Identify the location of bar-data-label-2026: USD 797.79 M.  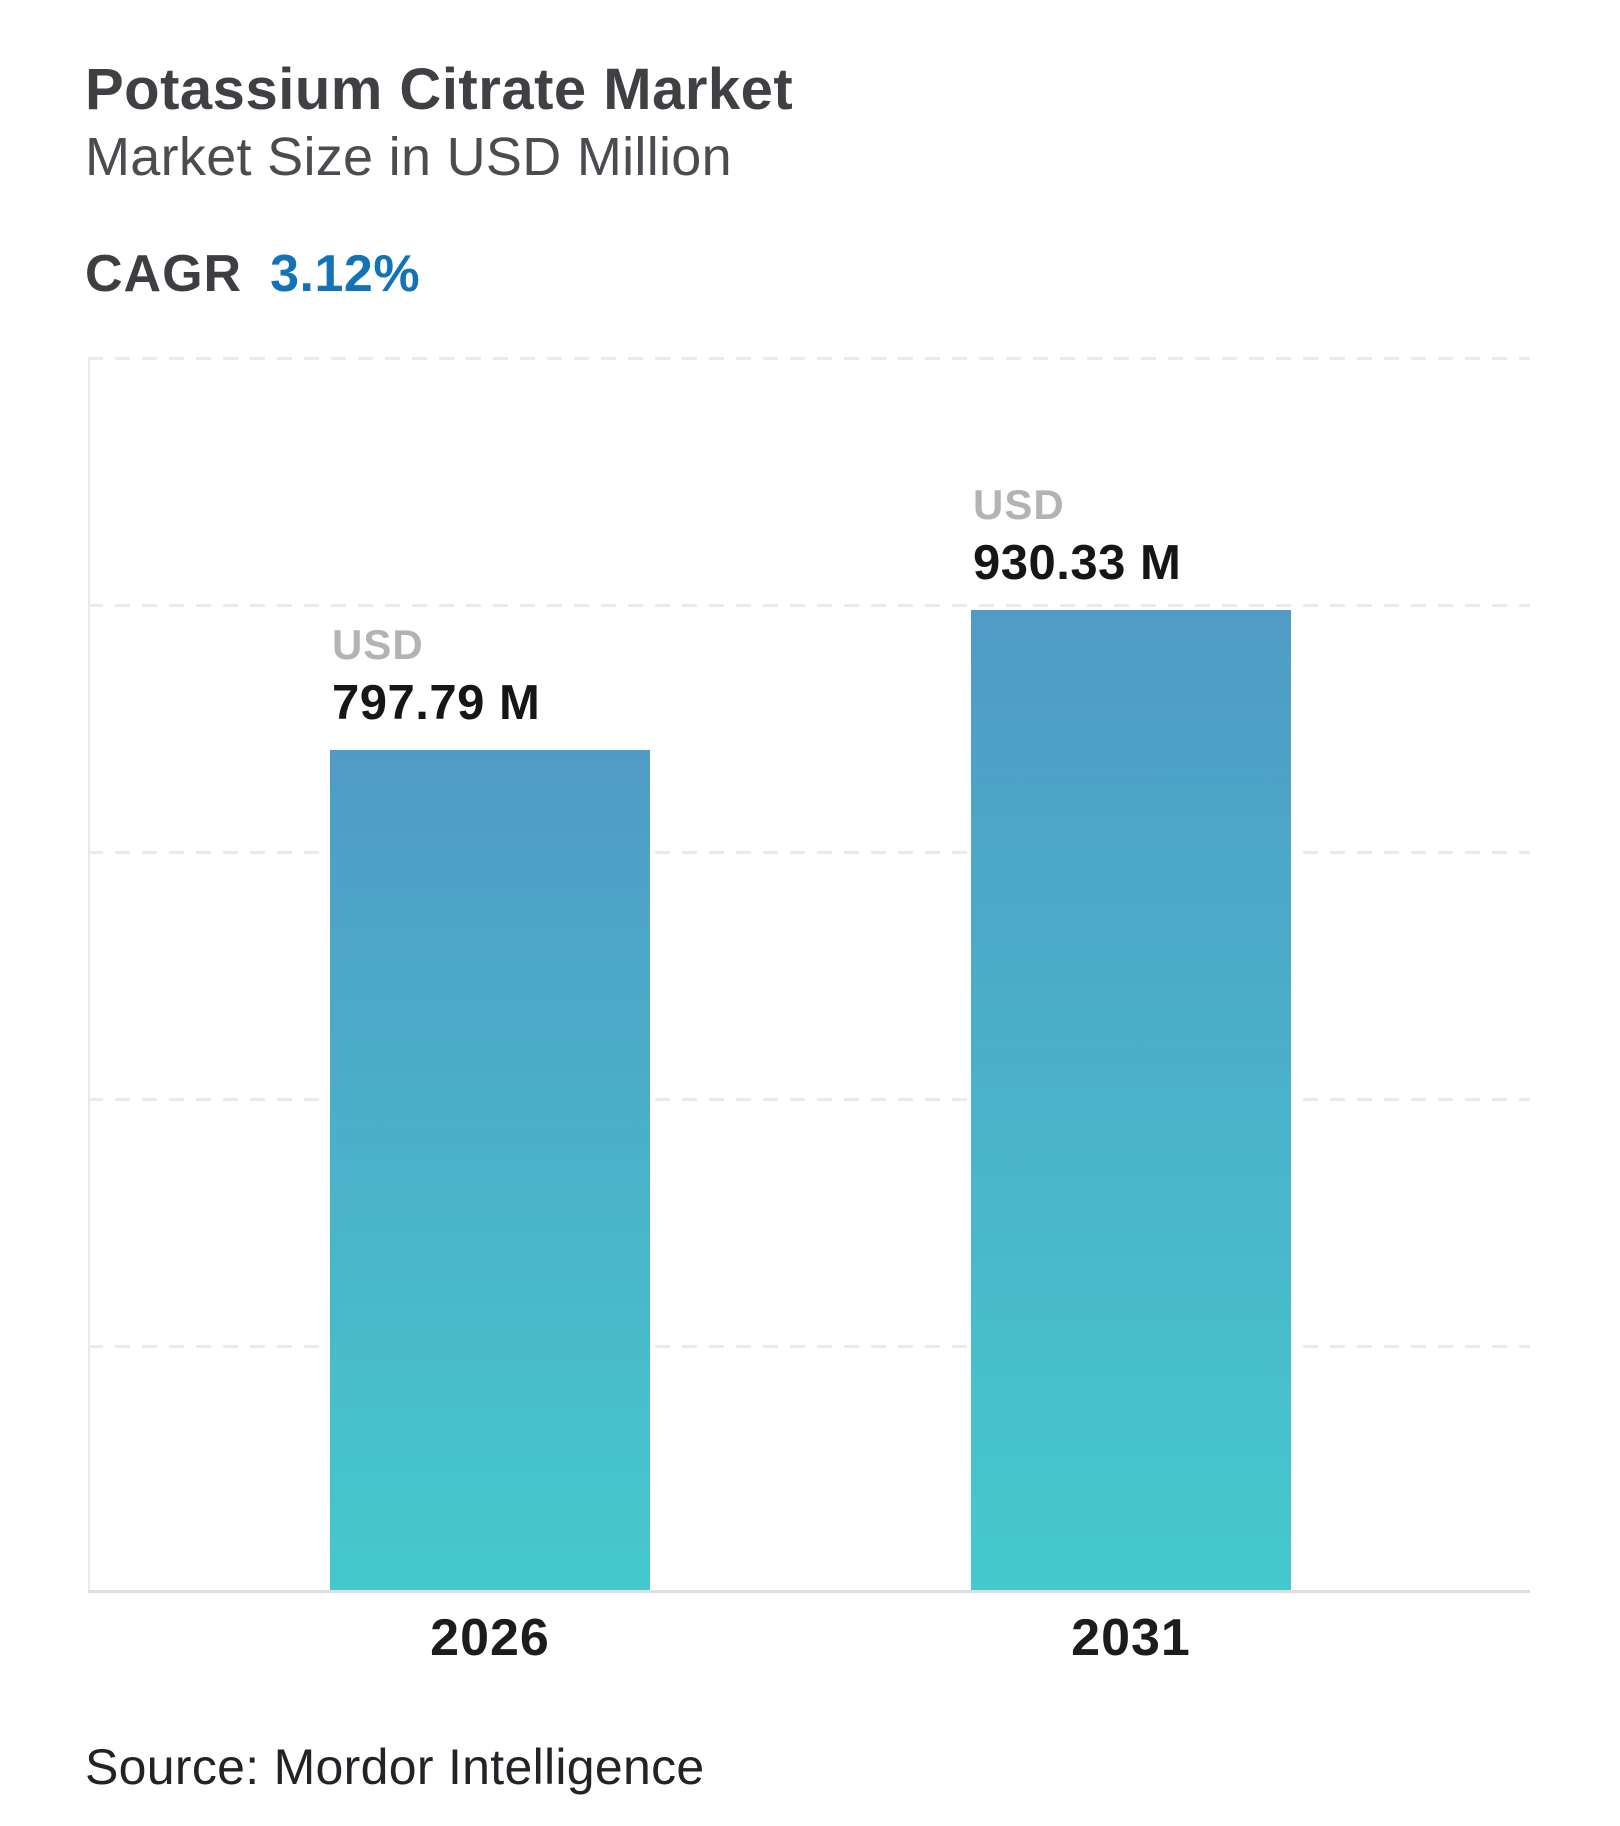
(436, 676).